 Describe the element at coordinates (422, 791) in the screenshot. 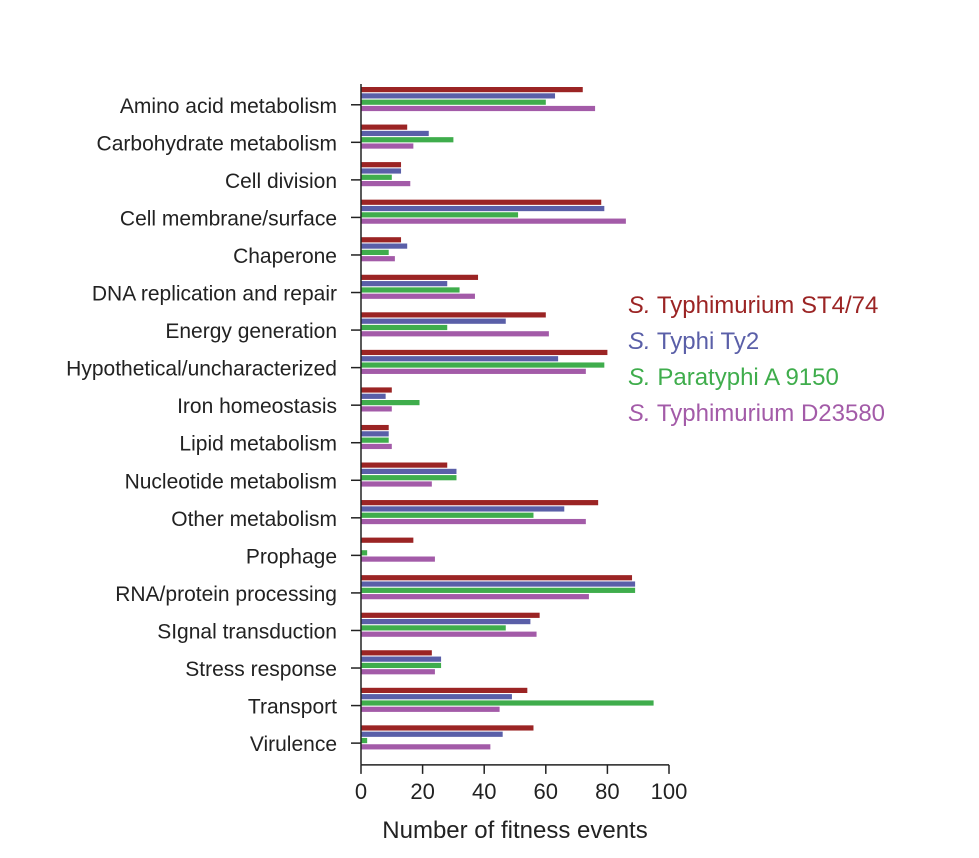

I see `x-tick-label: 20` at that location.